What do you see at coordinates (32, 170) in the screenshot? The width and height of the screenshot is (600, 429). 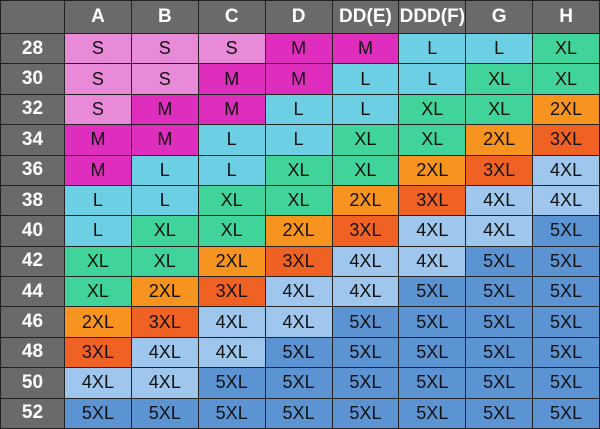 I see `row-header-band: 36` at bounding box center [32, 170].